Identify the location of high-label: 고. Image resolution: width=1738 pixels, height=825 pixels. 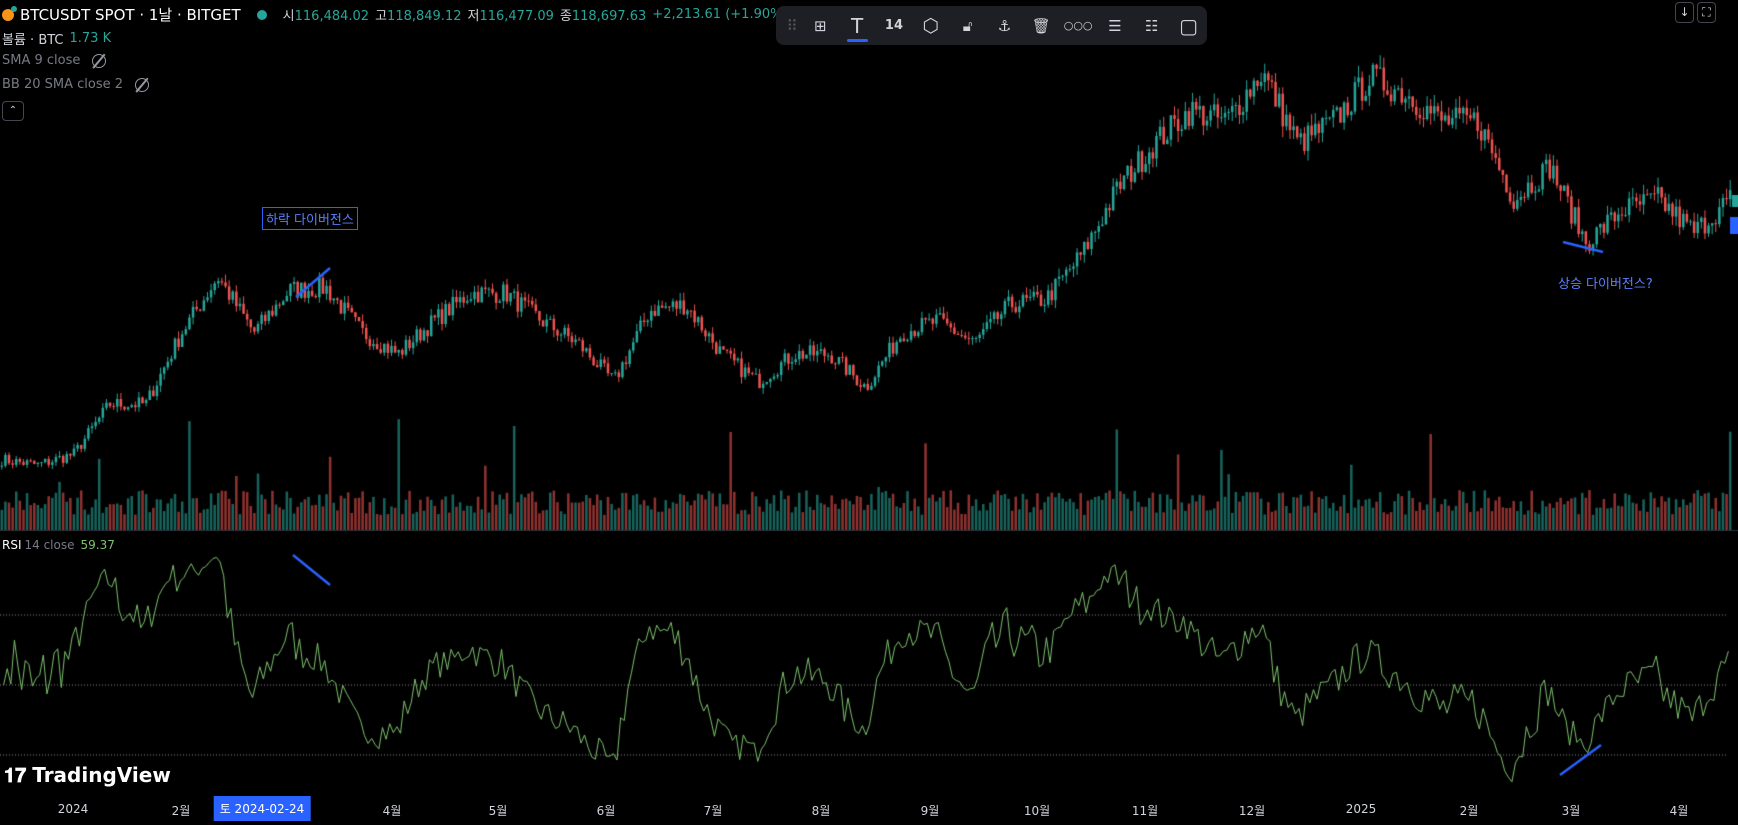
(381, 16).